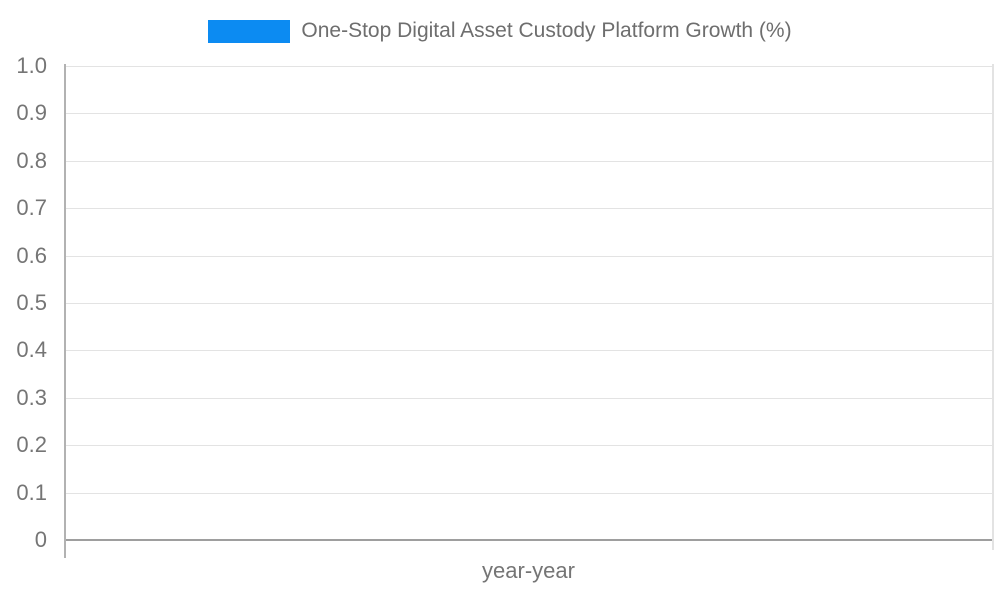 Image resolution: width=1000 pixels, height=600 pixels. I want to click on y-tick-label: 0.4, so click(31, 350).